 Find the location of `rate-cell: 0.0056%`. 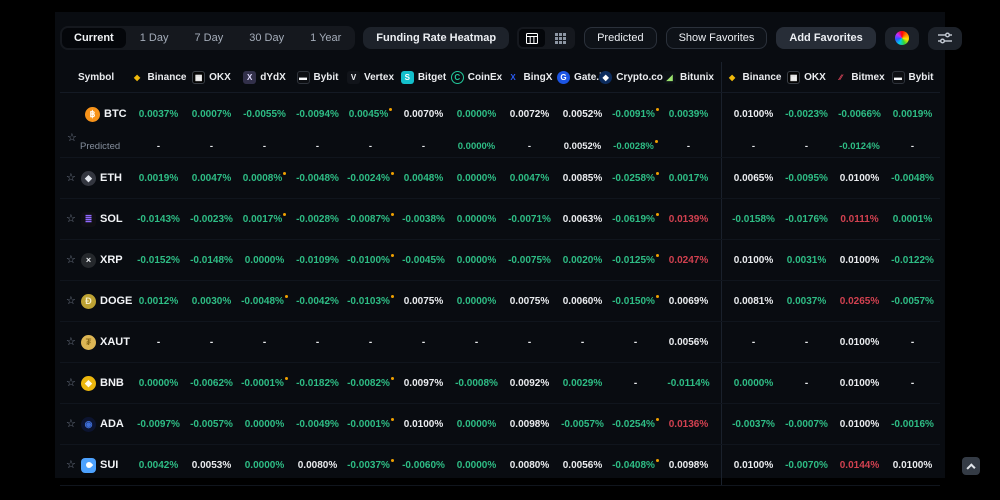

rate-cell: 0.0056% is located at coordinates (582, 465).